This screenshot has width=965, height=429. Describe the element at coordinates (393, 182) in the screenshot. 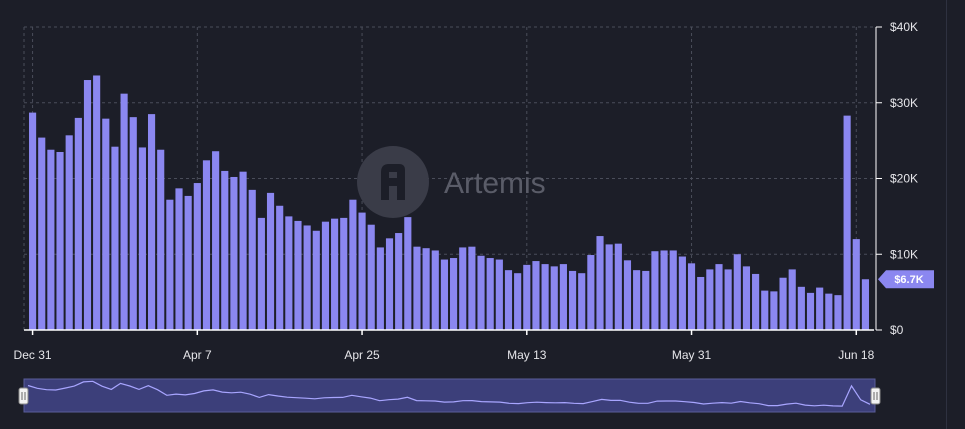

I see `artemis-logo-glyph` at that location.